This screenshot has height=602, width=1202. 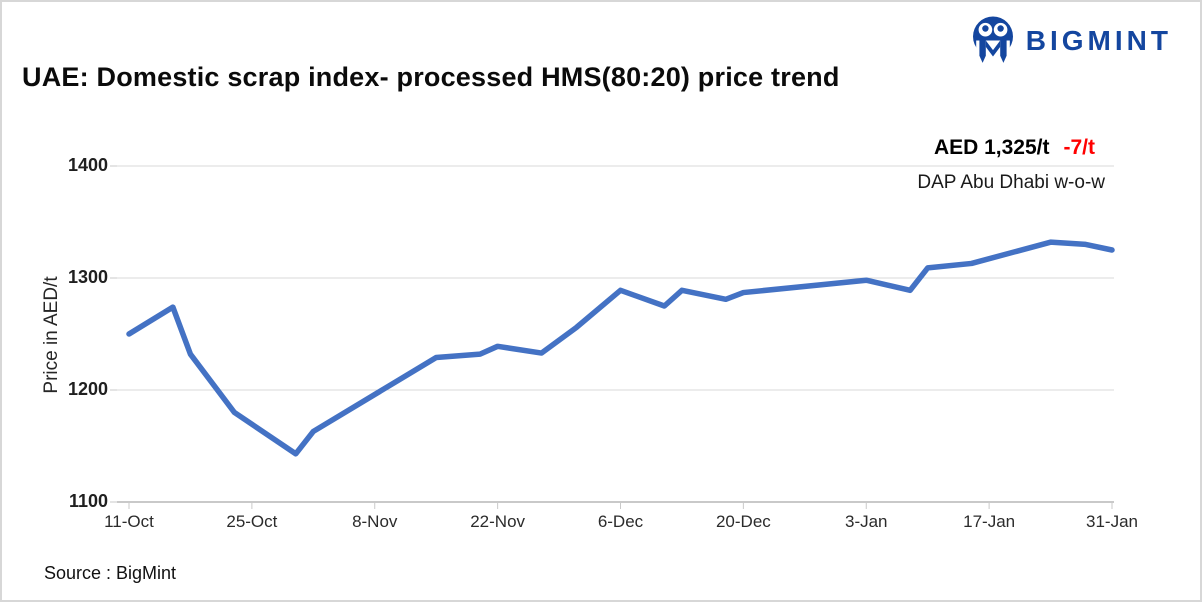 I want to click on price-change-wow: -7/t, so click(x=1079, y=147).